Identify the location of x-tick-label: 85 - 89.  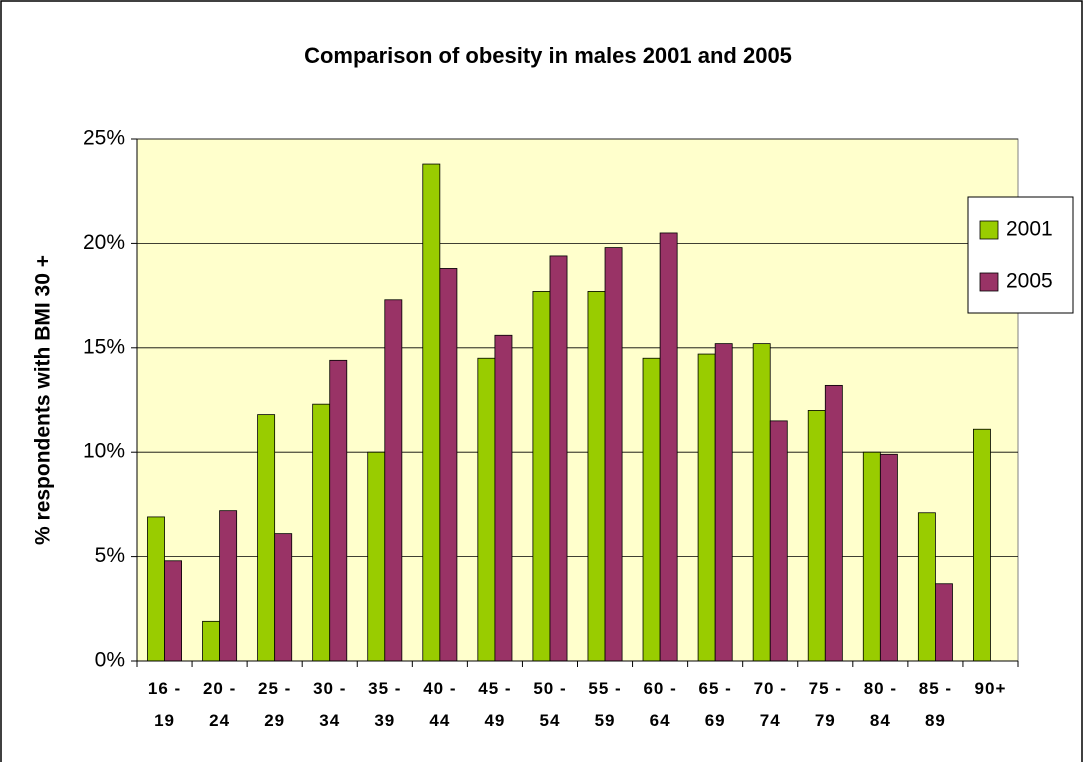
(935, 704).